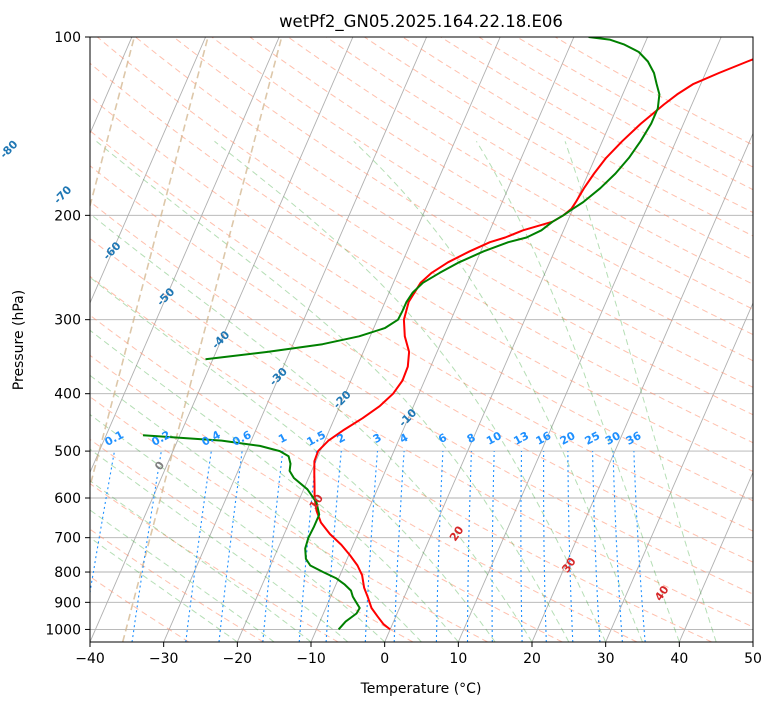 The height and width of the screenshot is (708, 775). What do you see at coordinates (421, 689) in the screenshot?
I see `x-axis-title: Temperature (°C)` at bounding box center [421, 689].